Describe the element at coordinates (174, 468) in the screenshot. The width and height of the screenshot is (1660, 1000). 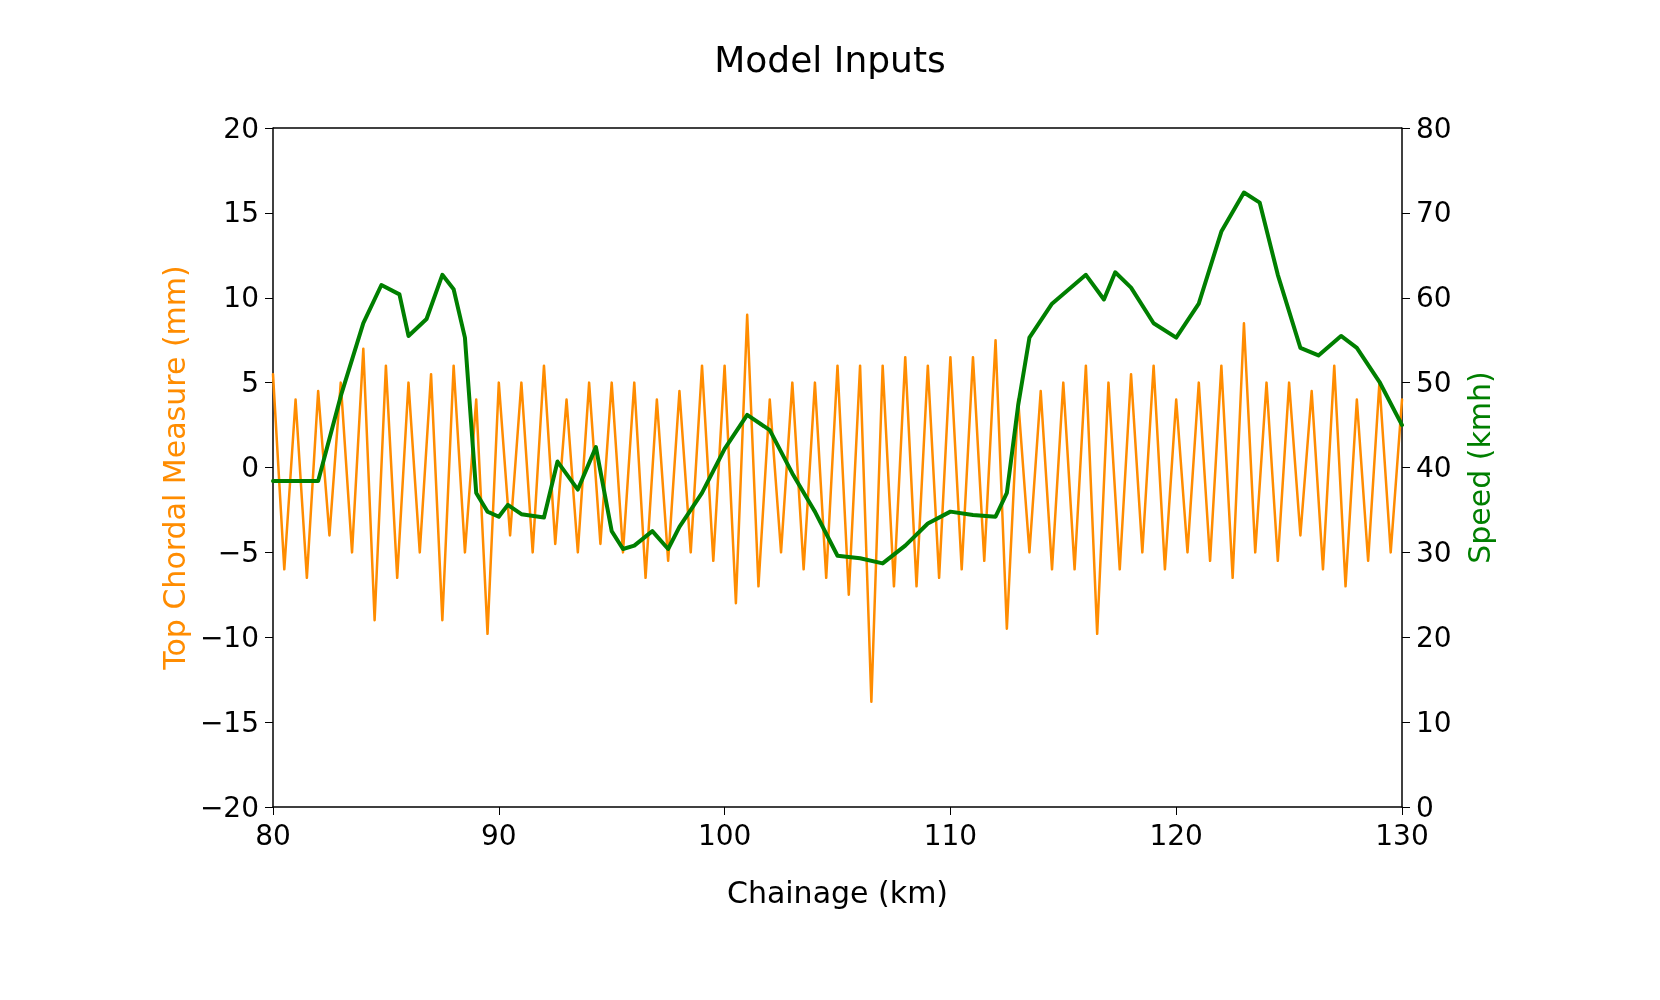
I see `y-axis-title: Top Chordal Measure (mm)` at that location.